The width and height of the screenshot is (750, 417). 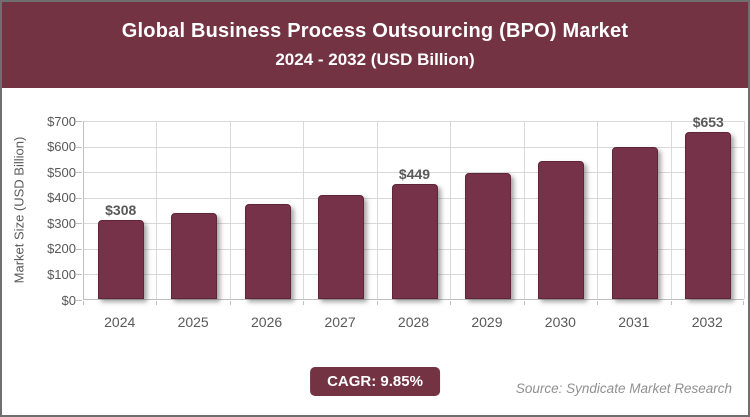 What do you see at coordinates (61, 147) in the screenshot?
I see `y-tick-label: $600` at bounding box center [61, 147].